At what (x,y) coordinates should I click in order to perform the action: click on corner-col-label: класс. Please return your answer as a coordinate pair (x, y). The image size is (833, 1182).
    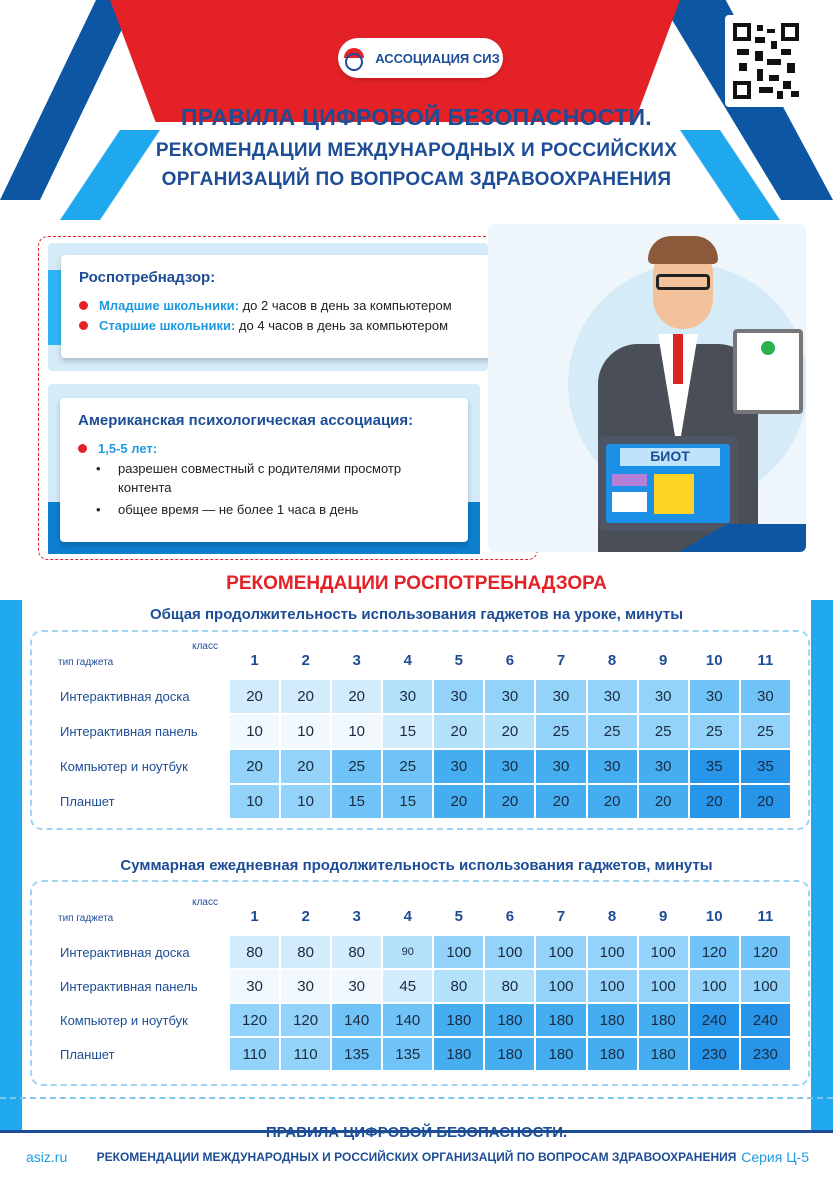
    Looking at the image, I should click on (205, 646).